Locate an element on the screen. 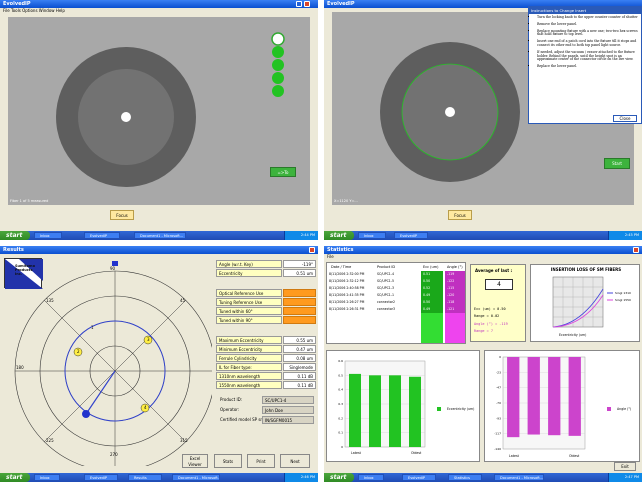 The image size is (642, 482). stats-button: Stats is located at coordinates (228, 461).